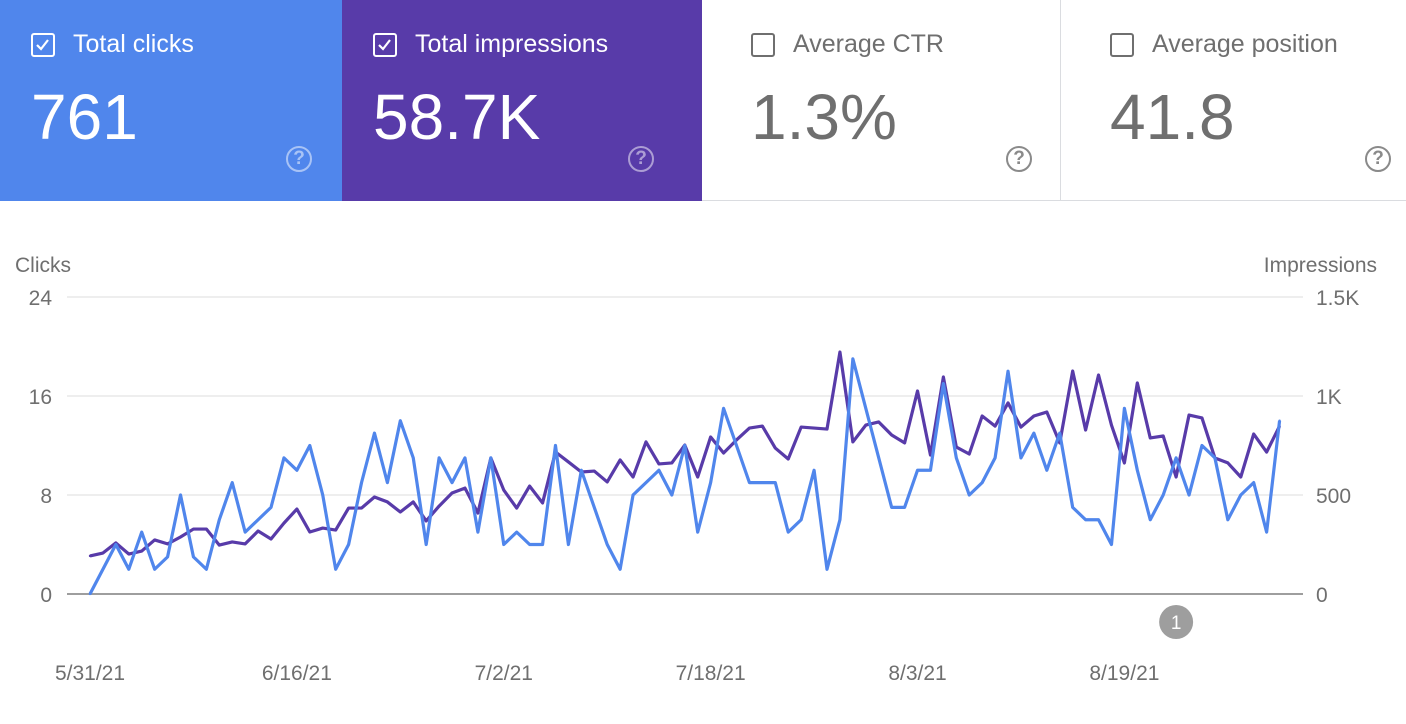  I want to click on x-tick-label: 8/3/21, so click(917, 673).